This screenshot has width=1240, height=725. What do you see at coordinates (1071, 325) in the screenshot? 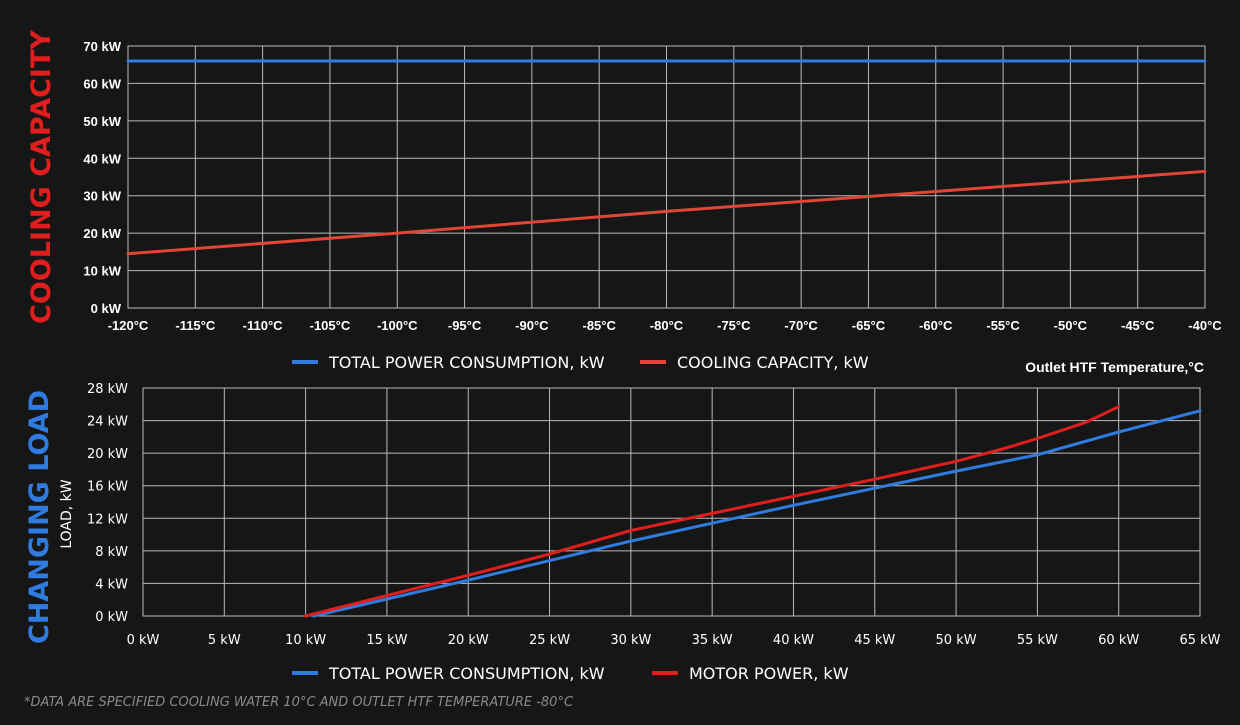
I see `top-x-tick-label: -50°C` at bounding box center [1071, 325].